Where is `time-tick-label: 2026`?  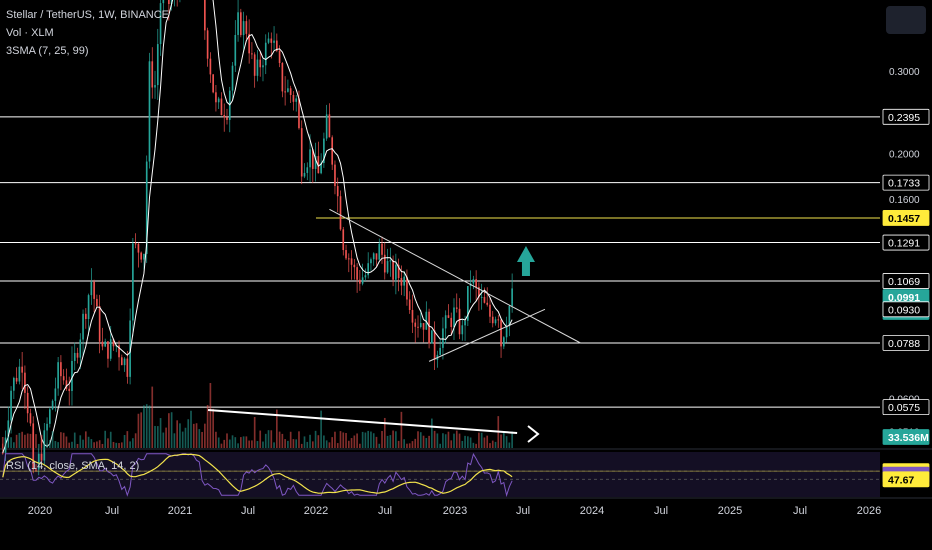 time-tick-label: 2026 is located at coordinates (869, 511).